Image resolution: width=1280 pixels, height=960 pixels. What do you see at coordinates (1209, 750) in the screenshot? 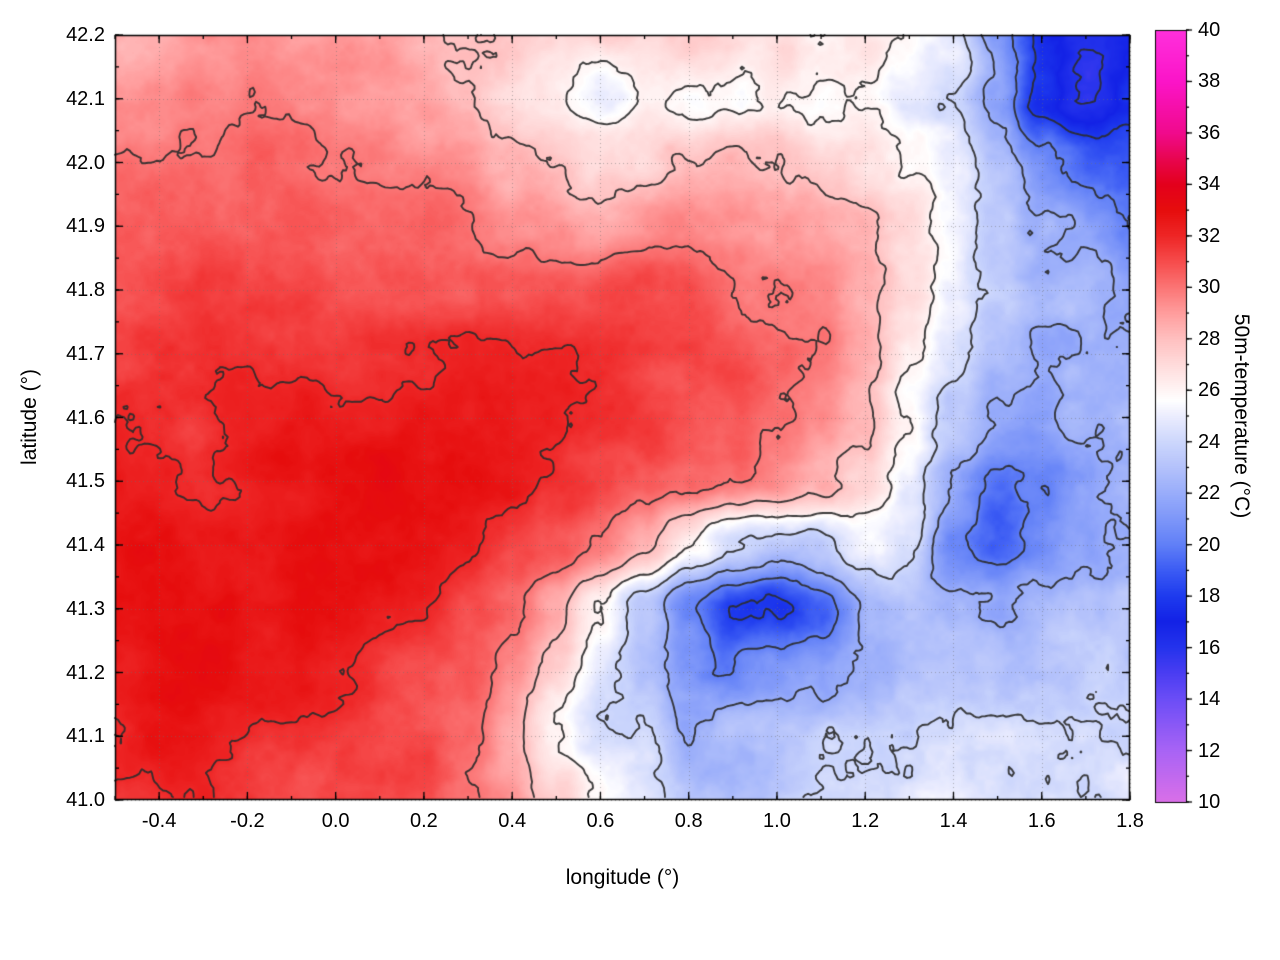
I see `colorbar-tick-label: 12` at bounding box center [1209, 750].